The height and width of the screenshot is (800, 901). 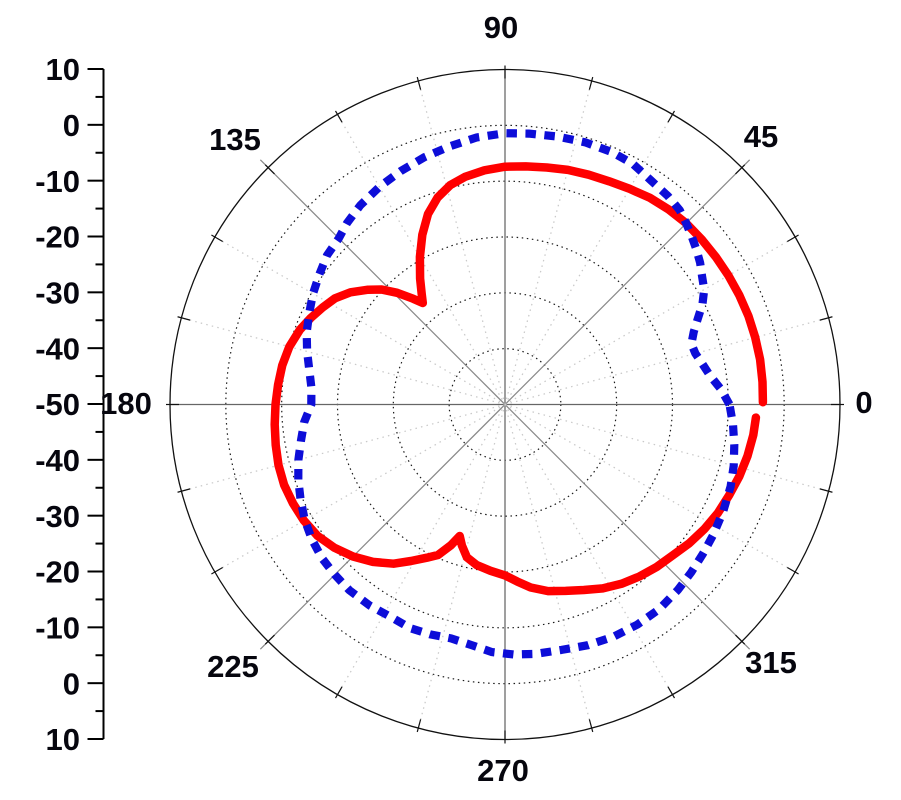 What do you see at coordinates (771, 662) in the screenshot?
I see `angle-label-315: 315` at bounding box center [771, 662].